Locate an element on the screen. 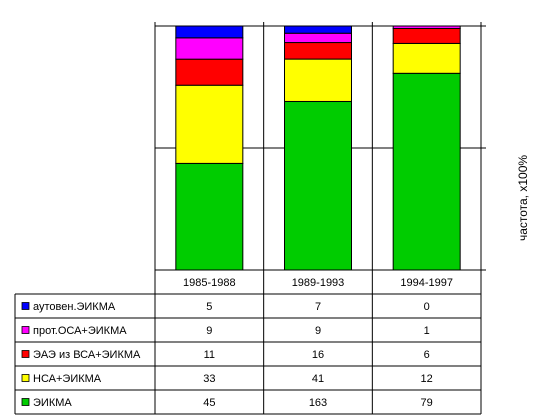 This screenshot has height=416, width=560. data-label-1-1: 41 is located at coordinates (318, 379).